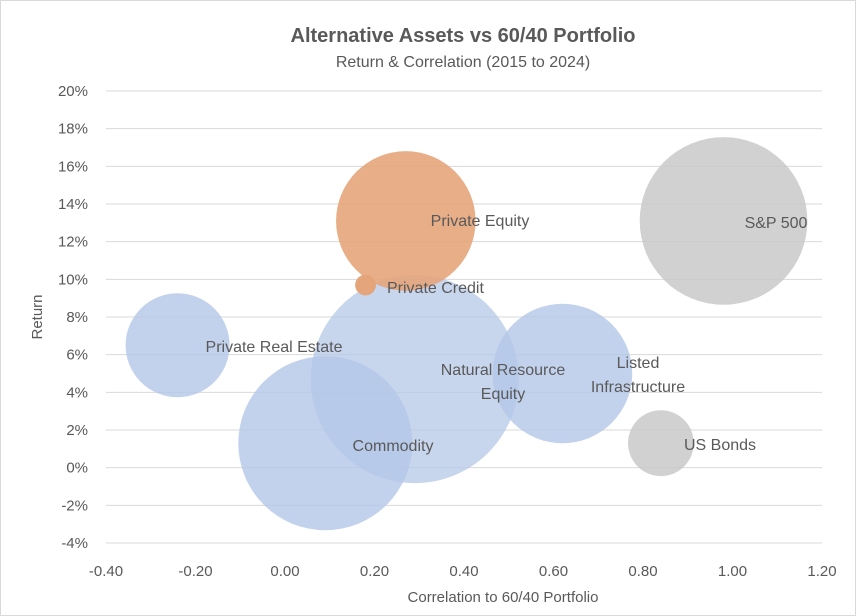 This screenshot has width=856, height=616. What do you see at coordinates (37, 316) in the screenshot?
I see `y-axis-title: Return` at bounding box center [37, 316].